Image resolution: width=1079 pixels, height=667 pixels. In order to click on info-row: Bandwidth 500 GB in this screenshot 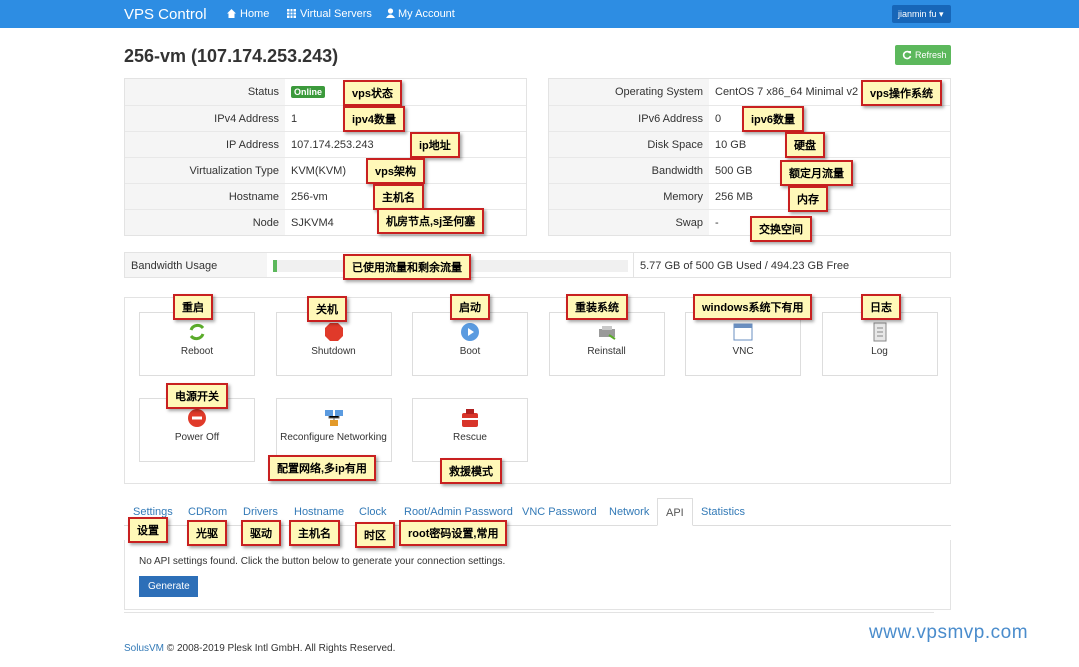, I will do `click(749, 170)`.